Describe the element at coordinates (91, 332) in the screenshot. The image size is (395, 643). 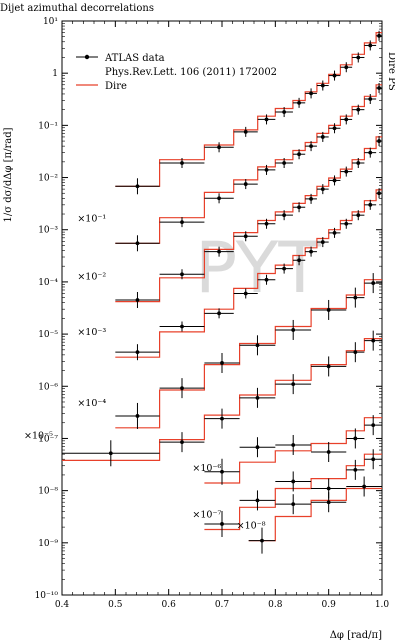
I see `series-scale-label: ×10⁻³` at that location.